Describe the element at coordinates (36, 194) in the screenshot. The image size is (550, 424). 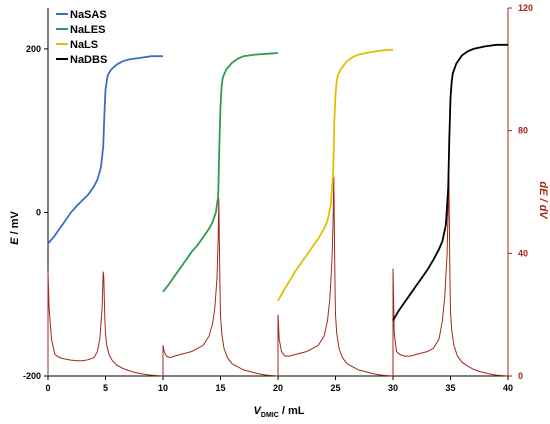
I see `left-y-axis: -200 0 200` at that location.